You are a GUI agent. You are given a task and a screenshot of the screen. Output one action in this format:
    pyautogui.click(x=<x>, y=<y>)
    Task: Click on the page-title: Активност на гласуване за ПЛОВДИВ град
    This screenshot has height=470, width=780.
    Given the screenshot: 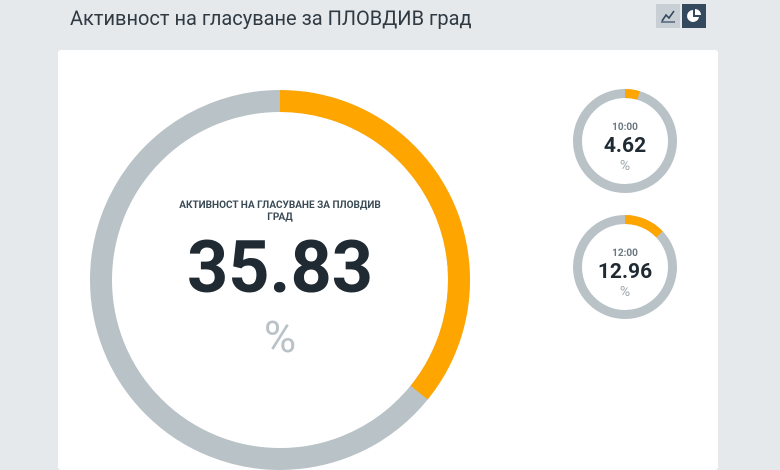 What is the action you would take?
    pyautogui.click(x=271, y=18)
    